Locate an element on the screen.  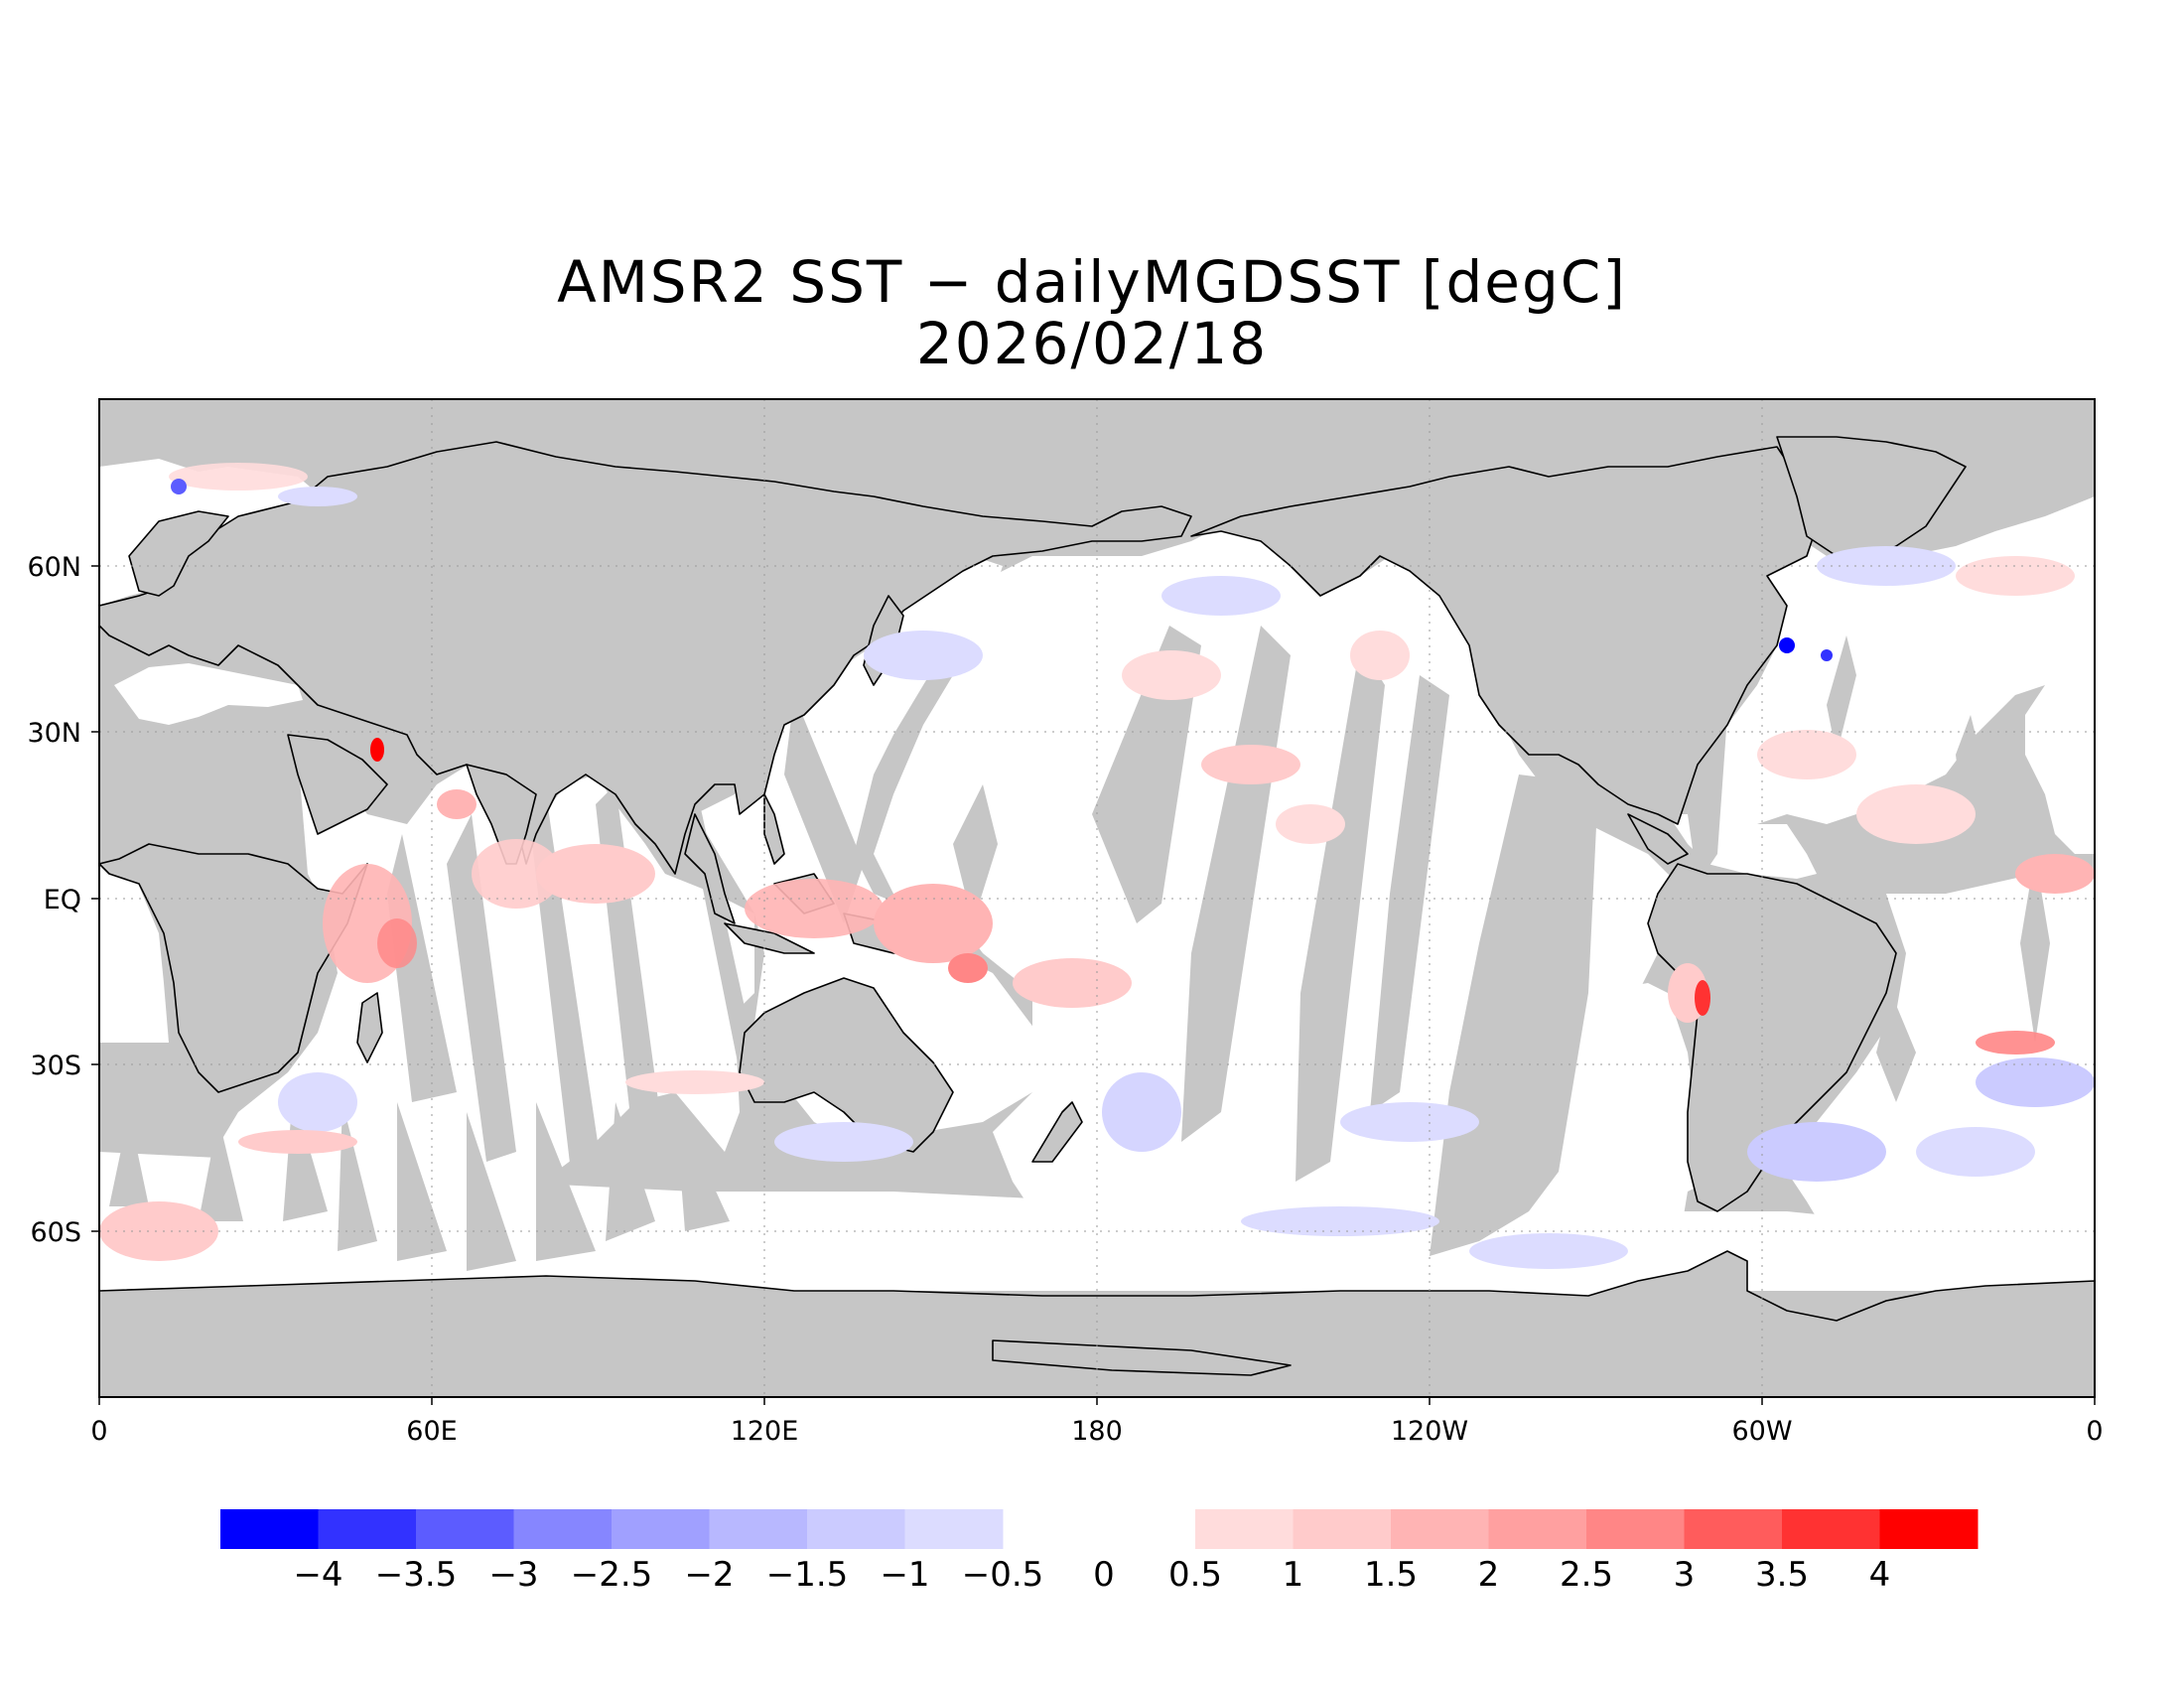
y-tick-label: 30N is located at coordinates (54, 733).